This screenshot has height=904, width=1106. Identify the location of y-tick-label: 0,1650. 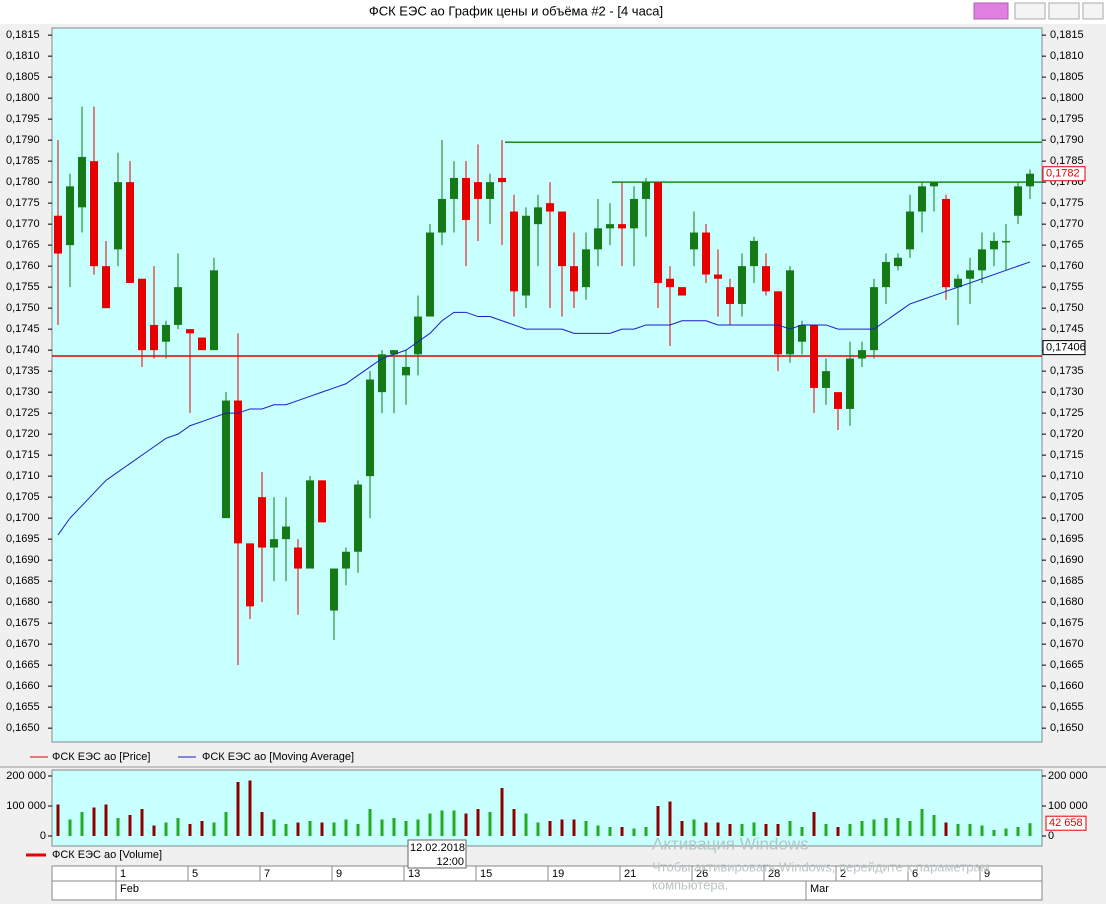
(23, 728).